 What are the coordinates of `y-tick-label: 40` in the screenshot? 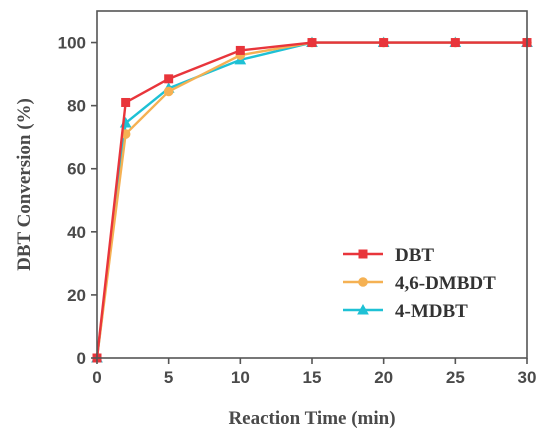 It's located at (76, 232).